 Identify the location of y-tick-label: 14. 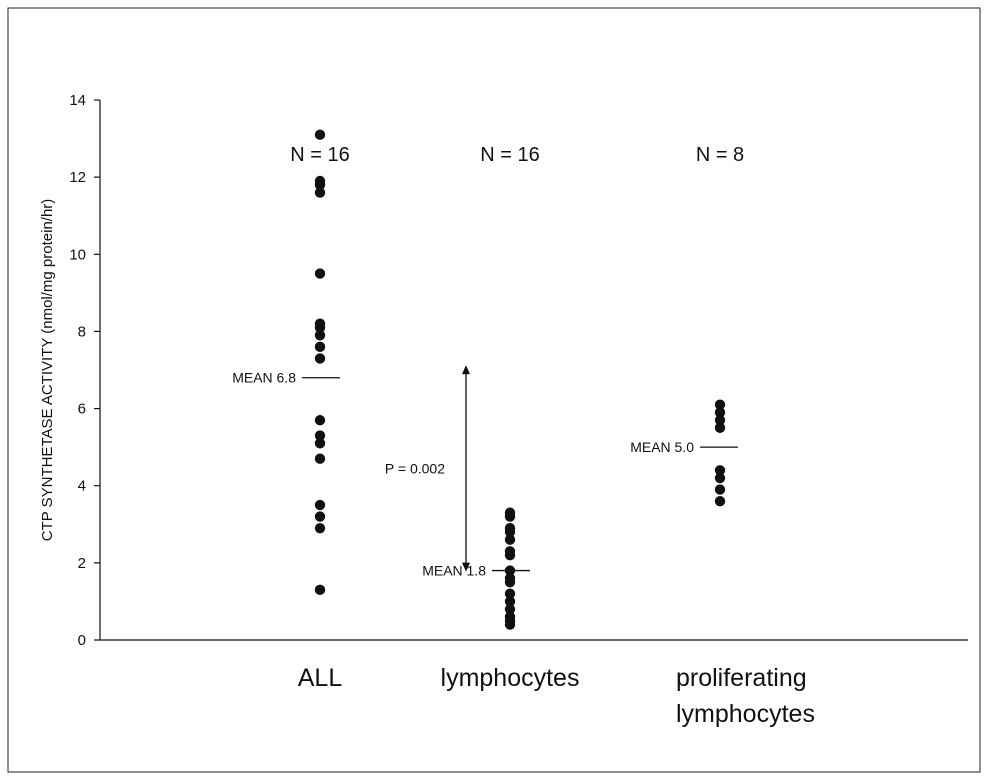
(77, 100).